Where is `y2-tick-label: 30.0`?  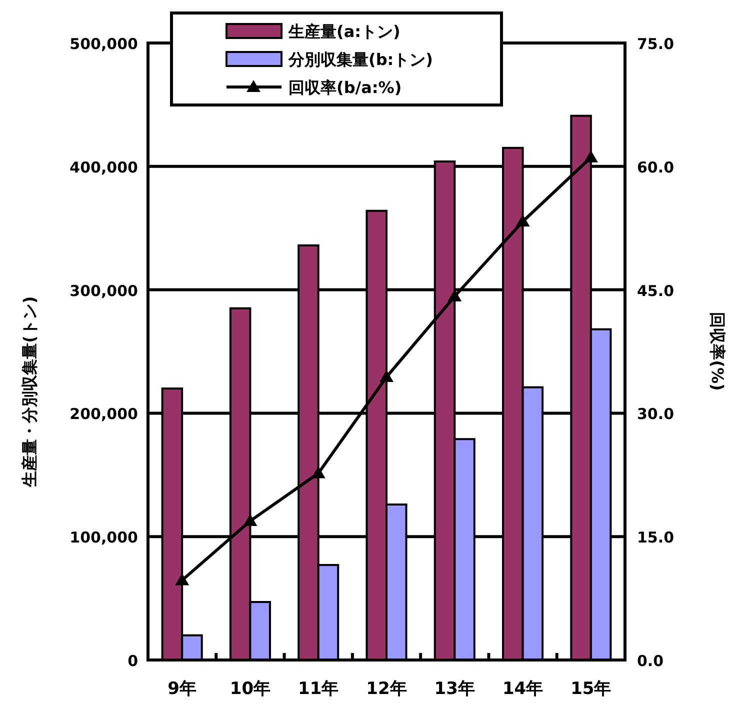
y2-tick-label: 30.0 is located at coordinates (655, 414).